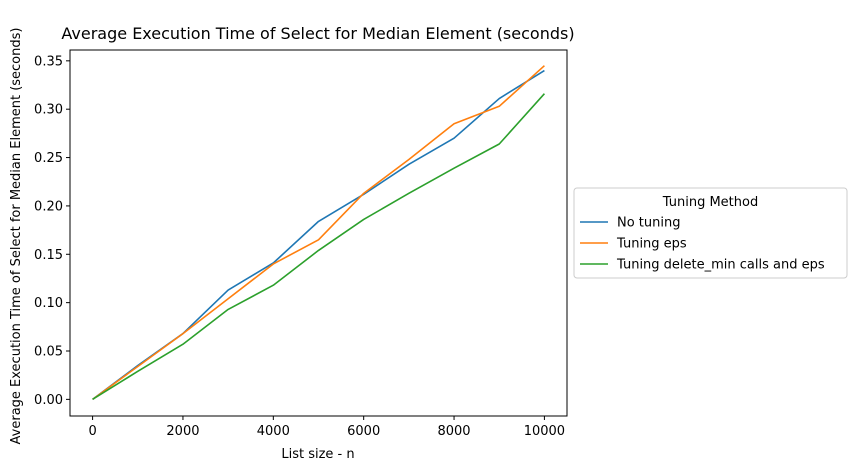  What do you see at coordinates (720, 265) in the screenshot?
I see `legend-entry-label: Tuning delete_min calls and eps` at bounding box center [720, 265].